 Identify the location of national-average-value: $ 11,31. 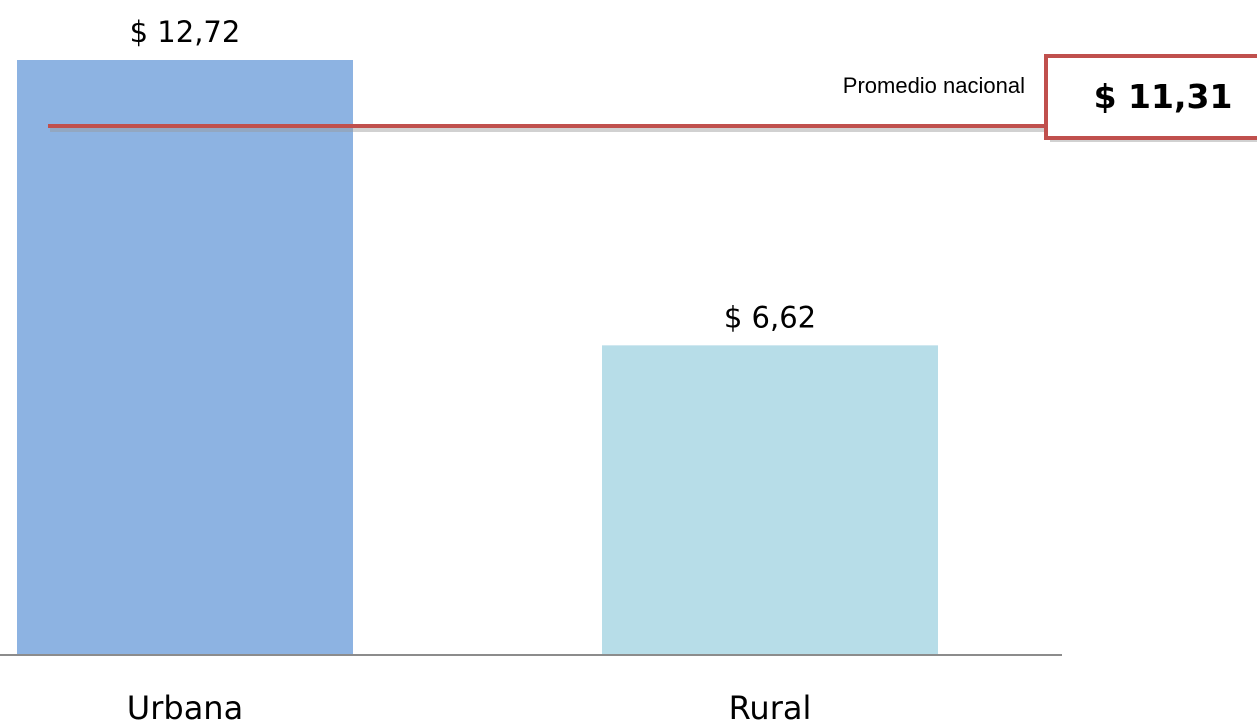
(1163, 96).